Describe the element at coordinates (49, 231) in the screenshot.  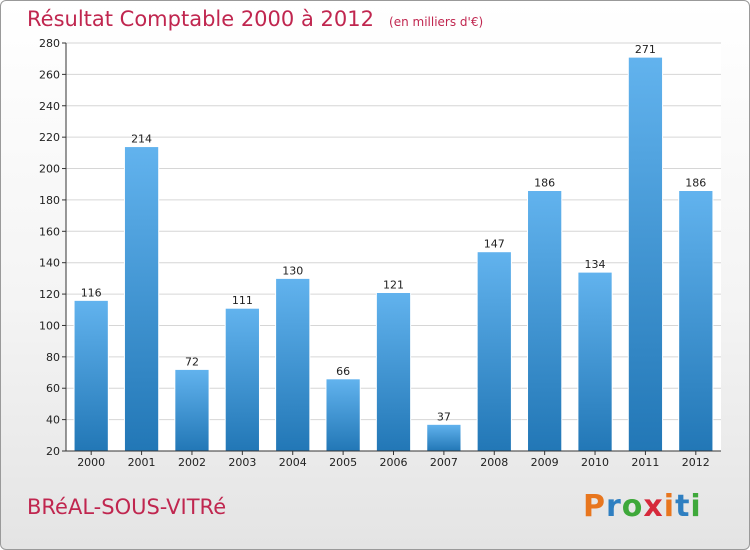
I see `y-tick-label: 160` at that location.